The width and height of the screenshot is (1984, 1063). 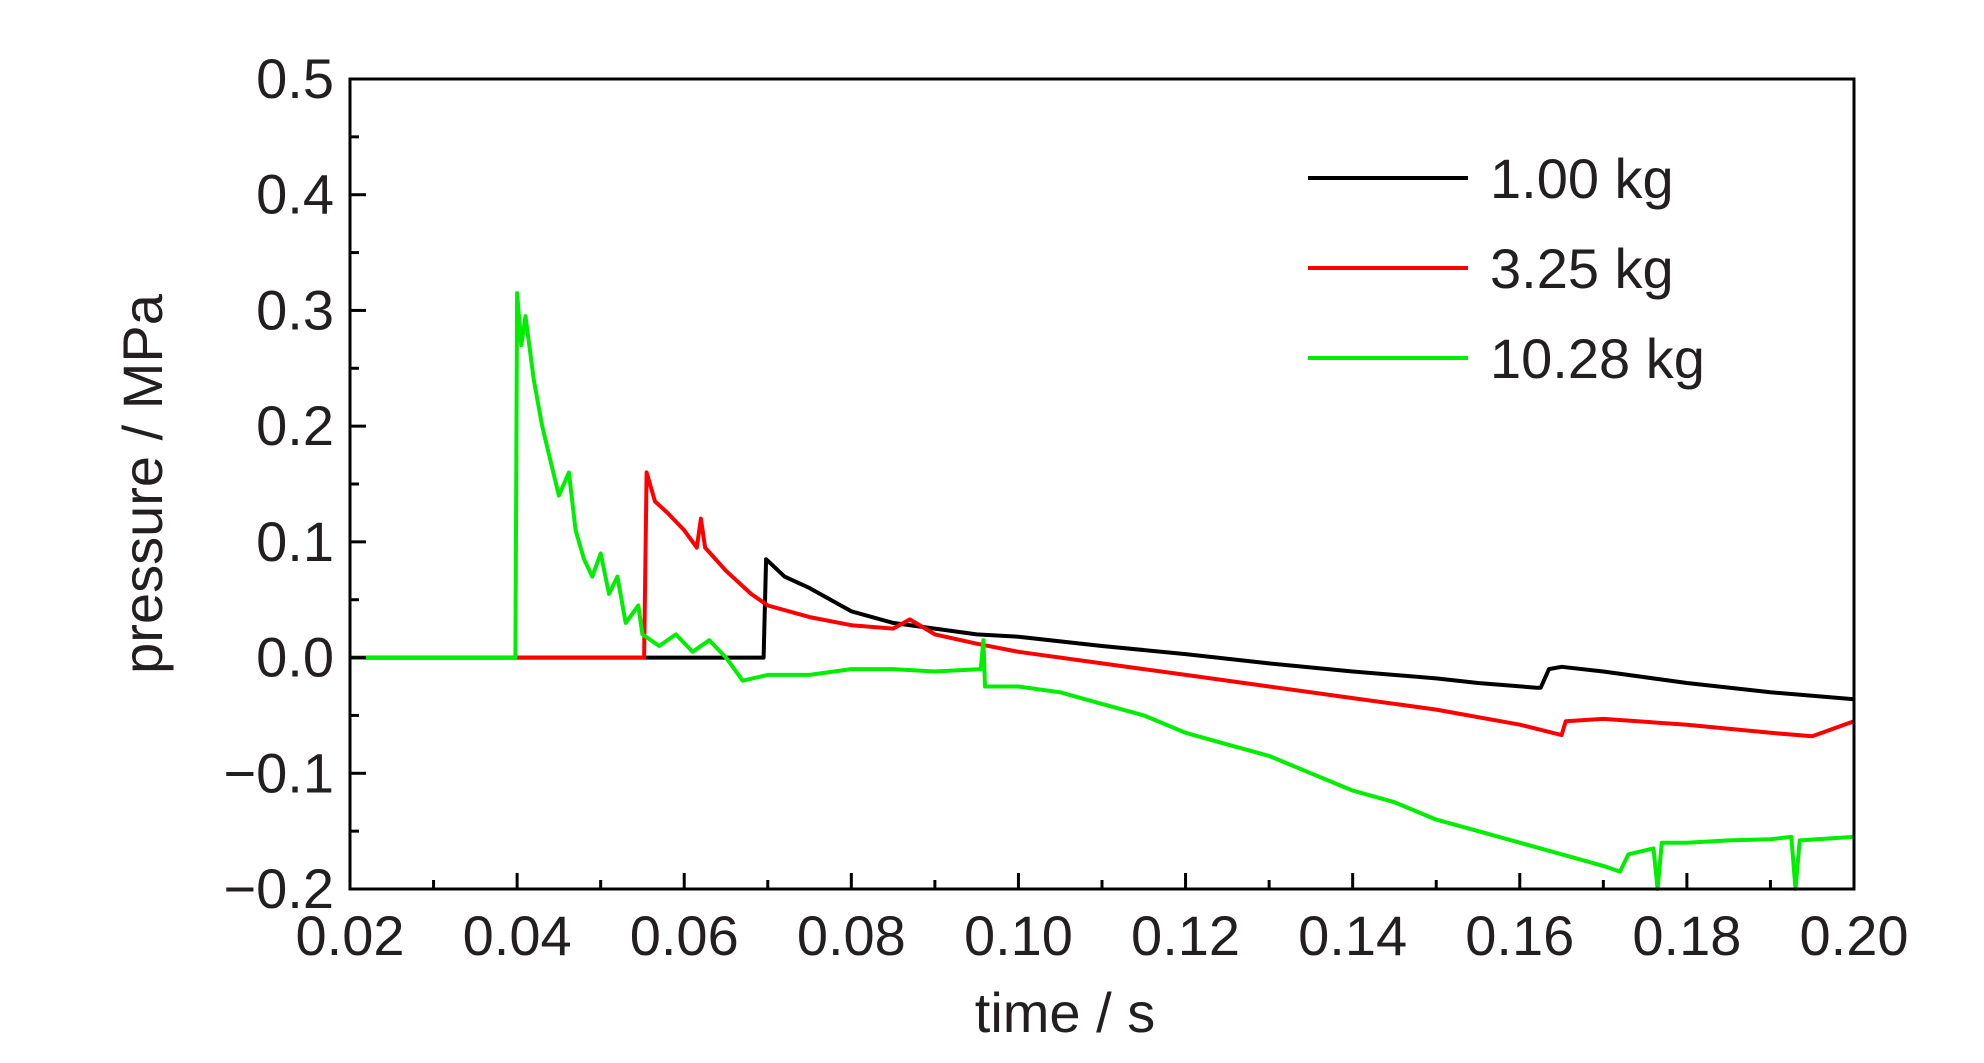 I want to click on y-tick-labels: 0.5 0.4 0.3 0.2 0.1 0.0 −0.1 −0.2, so click(x=278, y=483).